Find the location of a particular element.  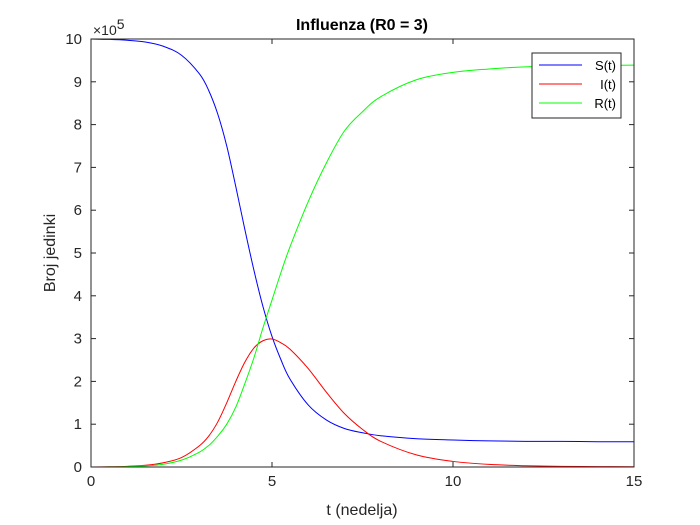

y-tick-label: 4 is located at coordinates (78, 296).